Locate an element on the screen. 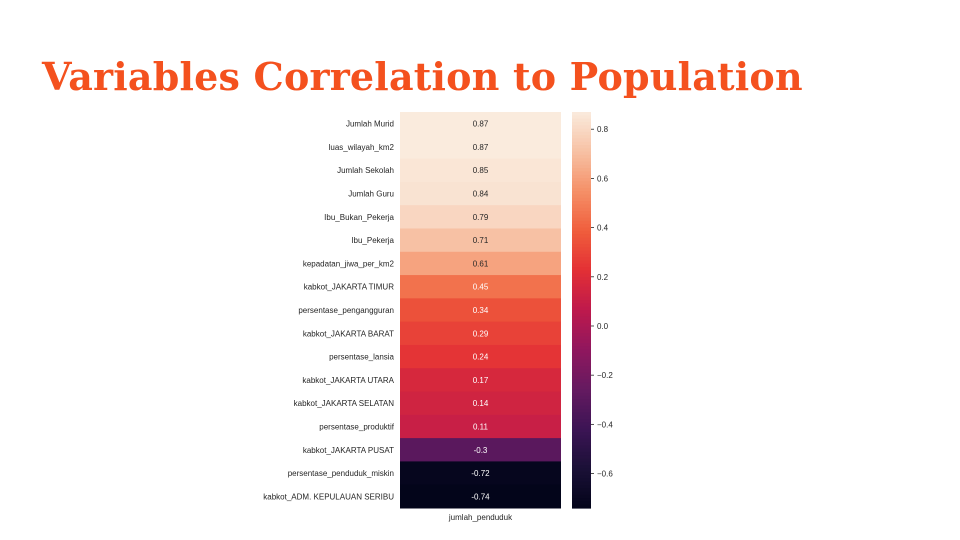  row-label: Jumlah Guru is located at coordinates (371, 194).